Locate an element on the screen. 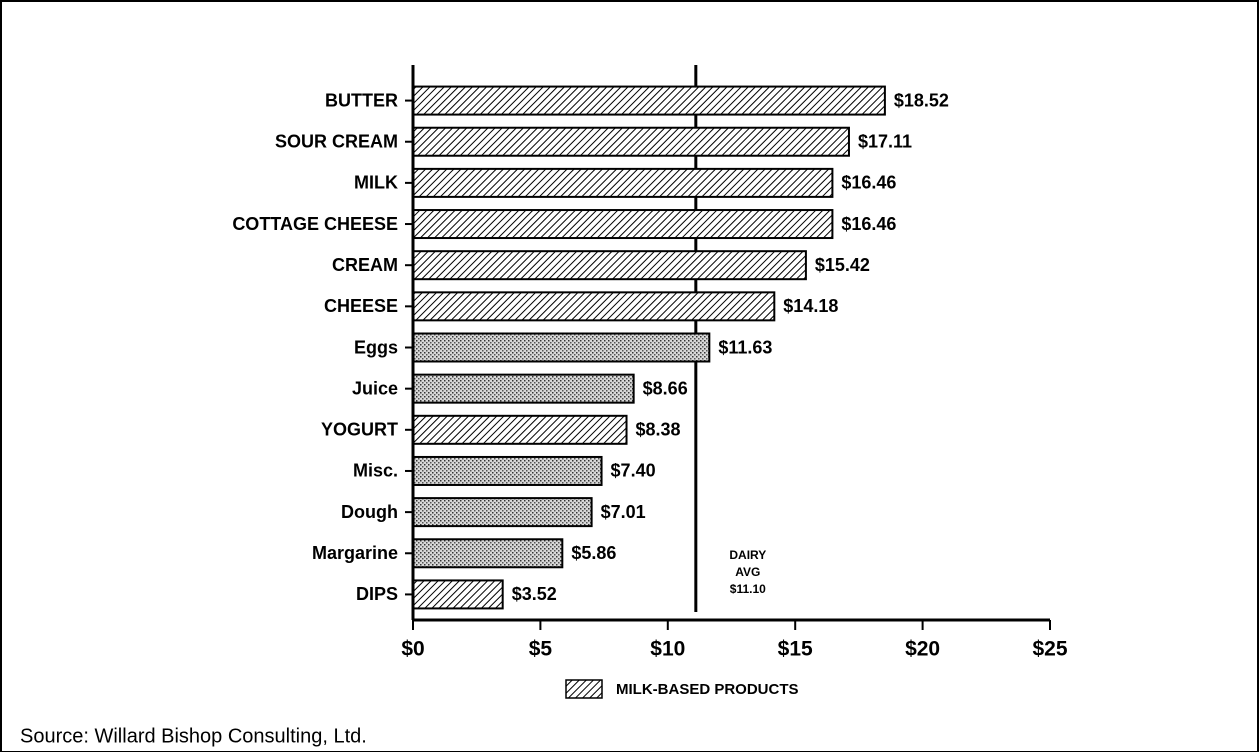 The height and width of the screenshot is (752, 1259). category-label: Margarine is located at coordinates (355, 553).